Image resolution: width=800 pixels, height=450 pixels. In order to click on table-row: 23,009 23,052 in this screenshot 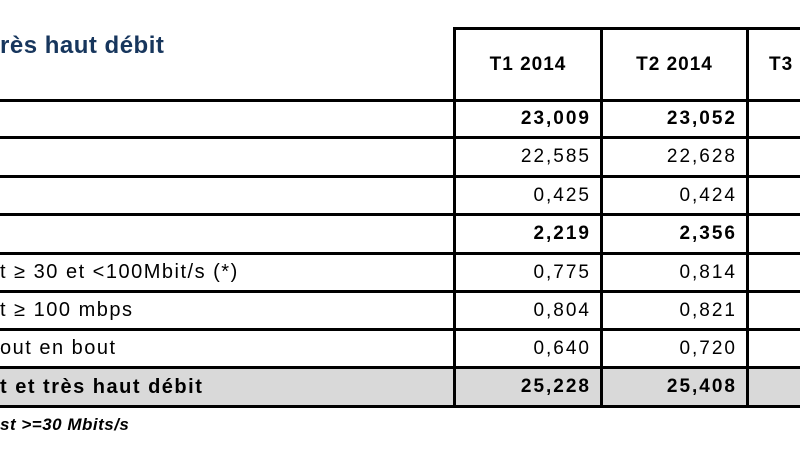, I will do `click(400, 119)`.